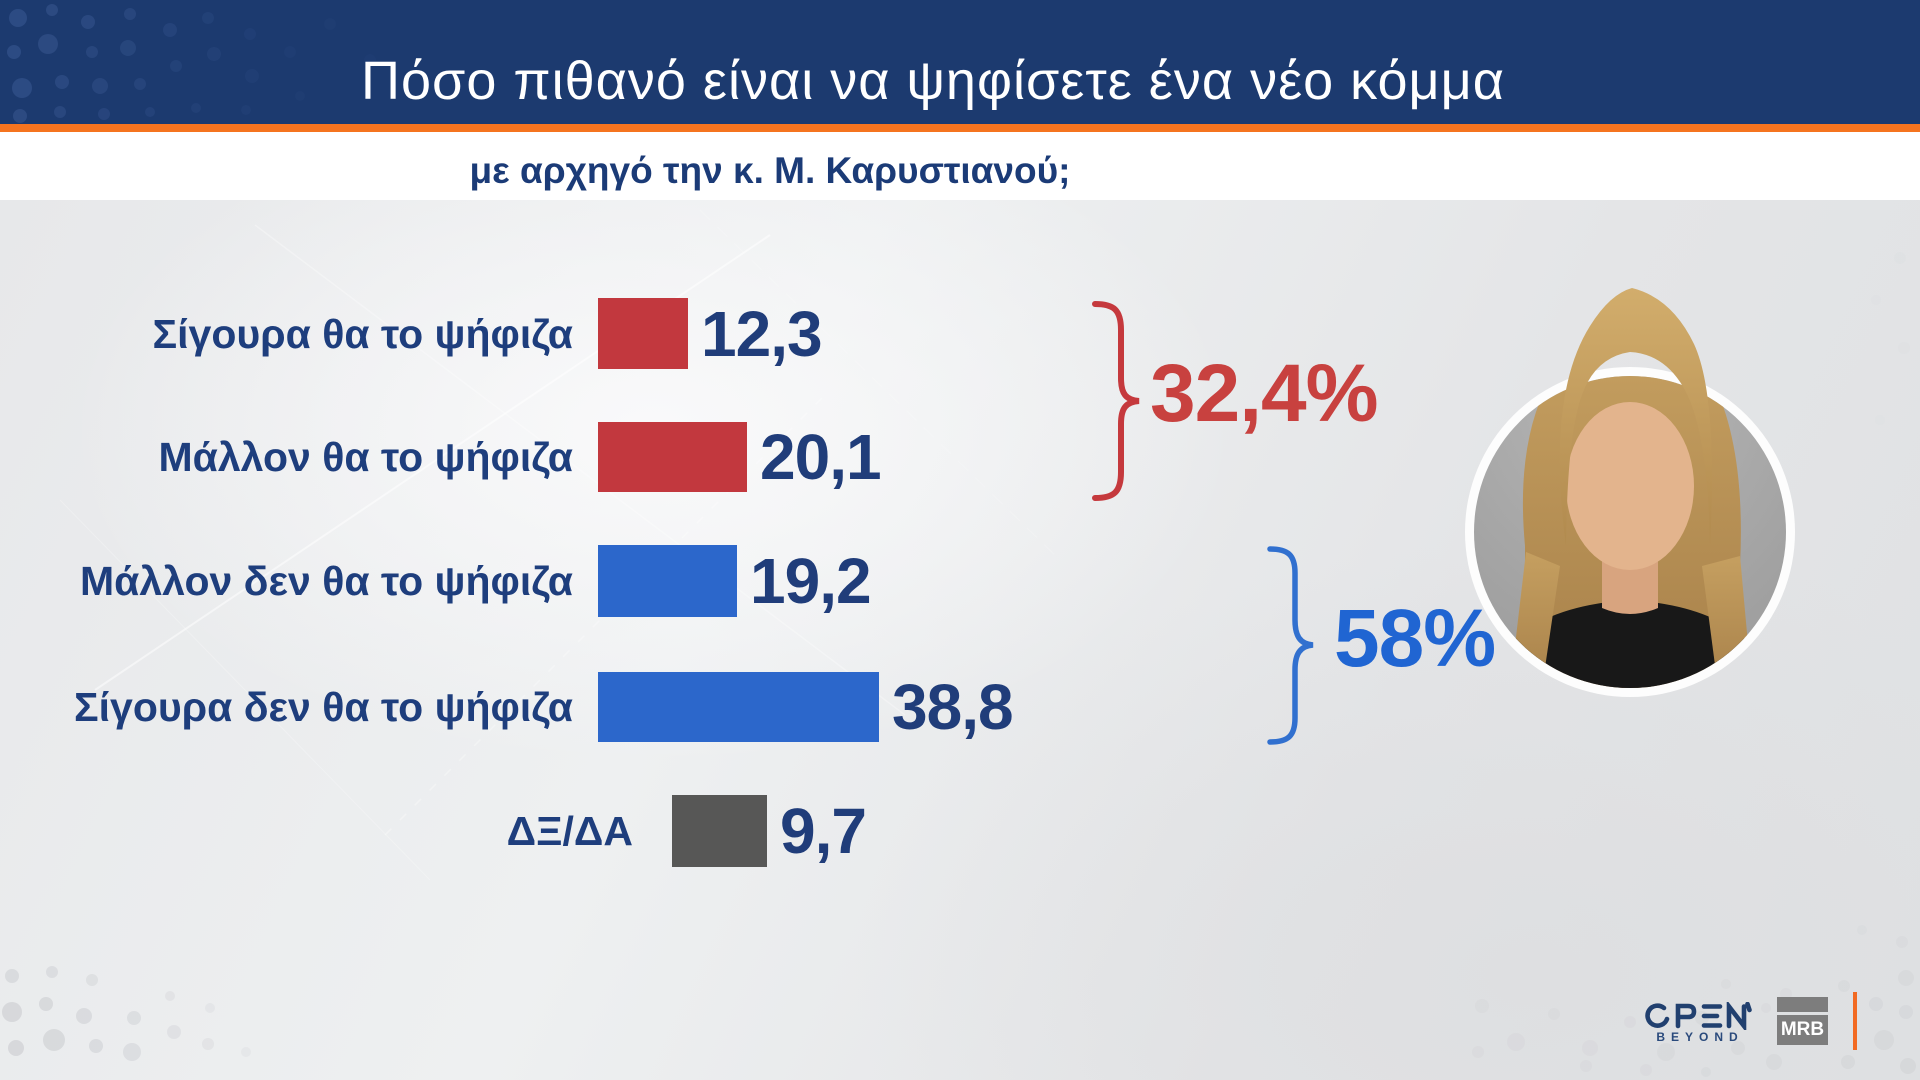  Describe the element at coordinates (1700, 1037) in the screenshot. I see `open-logo-tagline: BEYOND` at that location.